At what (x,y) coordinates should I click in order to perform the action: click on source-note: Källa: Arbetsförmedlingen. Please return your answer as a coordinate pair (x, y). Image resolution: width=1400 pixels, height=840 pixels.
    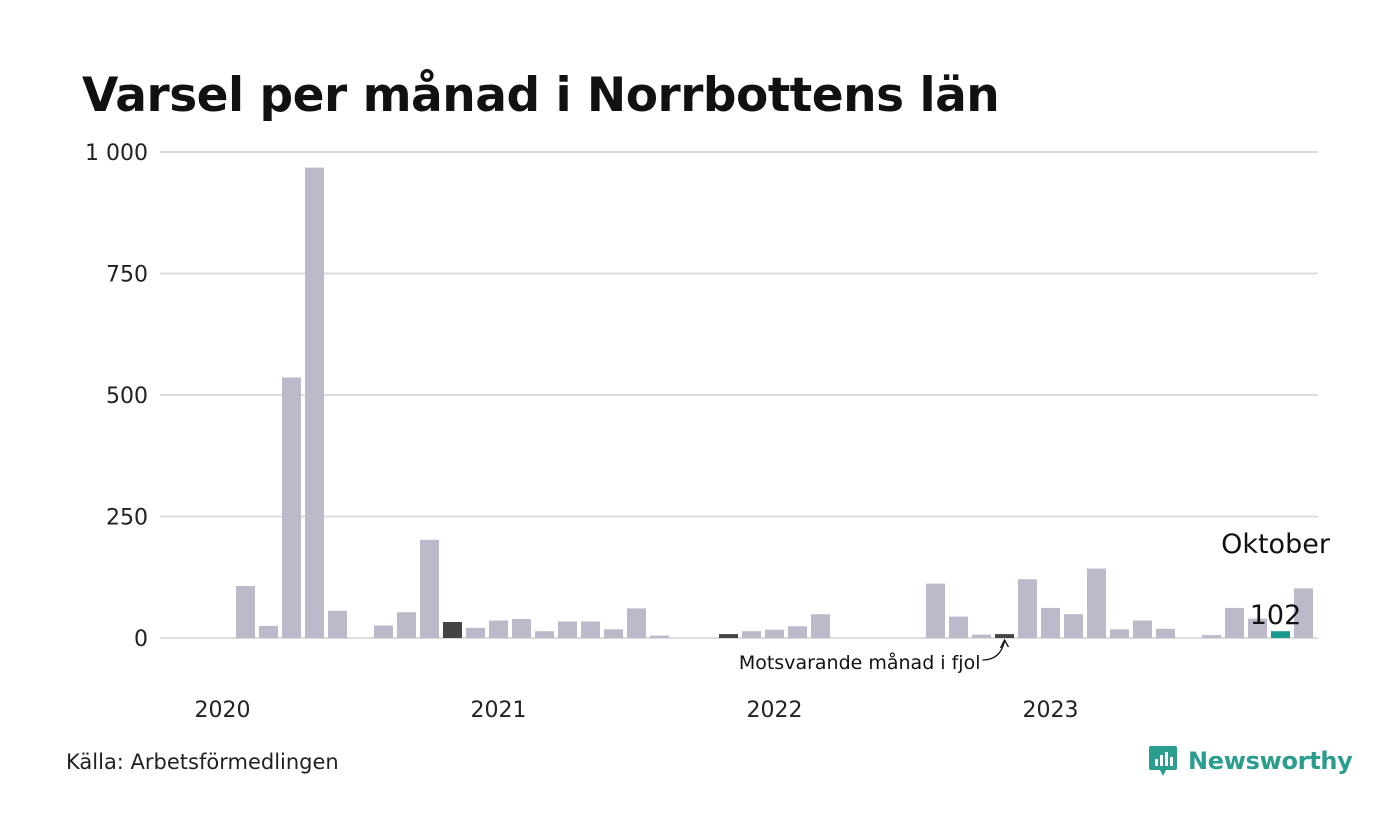
    Looking at the image, I should click on (202, 762).